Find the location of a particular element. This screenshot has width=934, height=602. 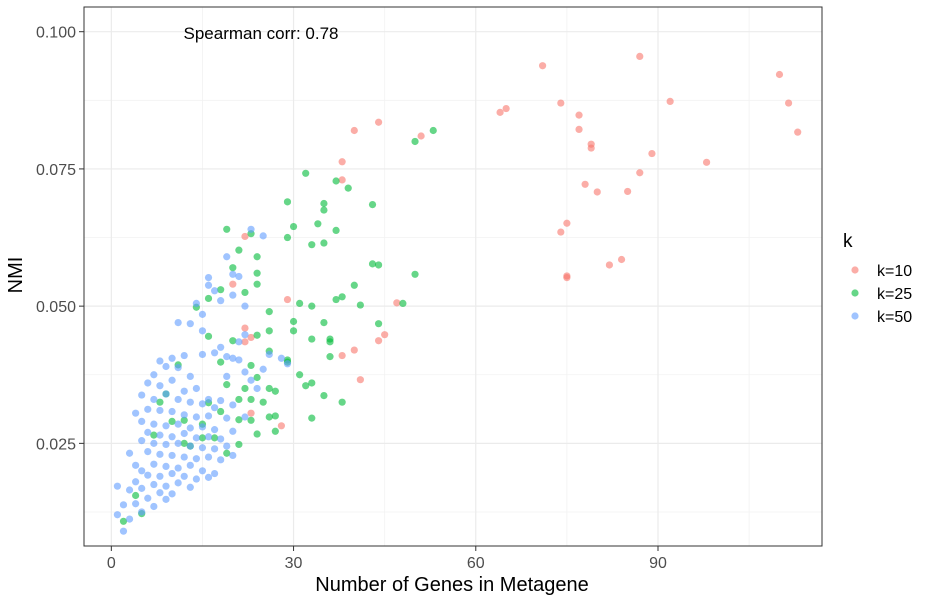

y-tick-label: 0.050 is located at coordinates (56, 307).